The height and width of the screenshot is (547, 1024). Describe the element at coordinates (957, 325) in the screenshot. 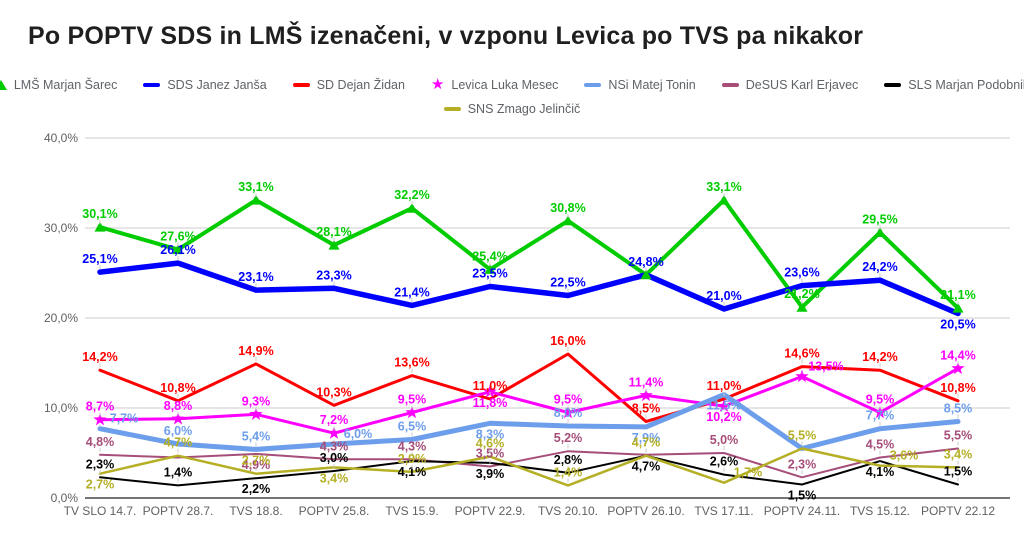

I see `data-label-sds: 20,5%` at that location.